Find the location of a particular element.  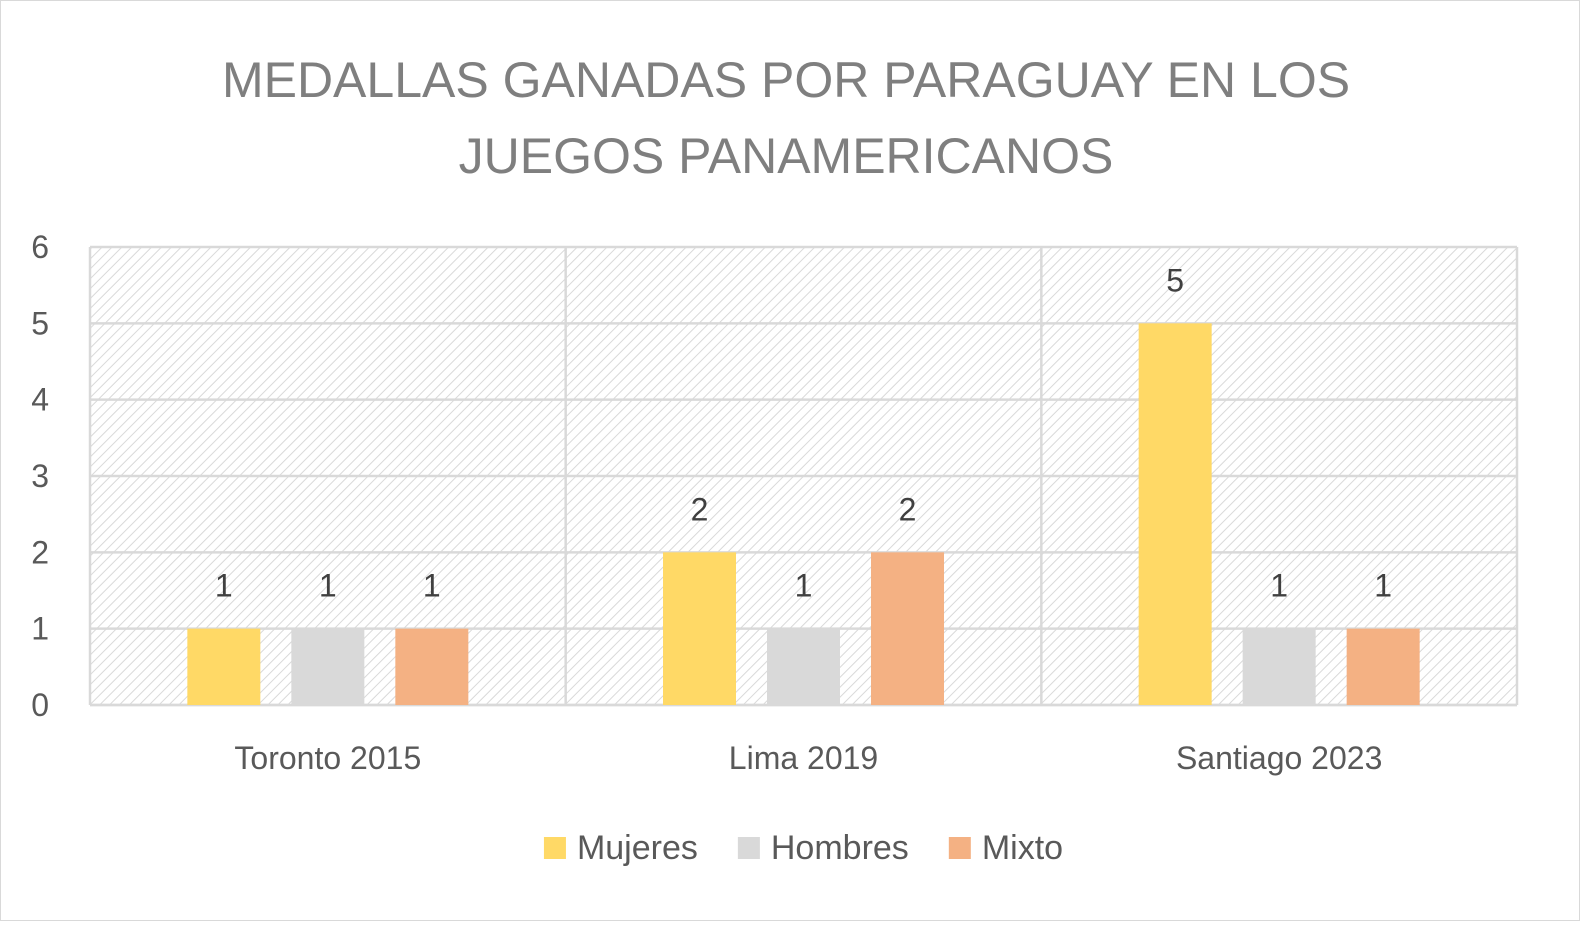

legend-item: Mujeres is located at coordinates (620, 848).